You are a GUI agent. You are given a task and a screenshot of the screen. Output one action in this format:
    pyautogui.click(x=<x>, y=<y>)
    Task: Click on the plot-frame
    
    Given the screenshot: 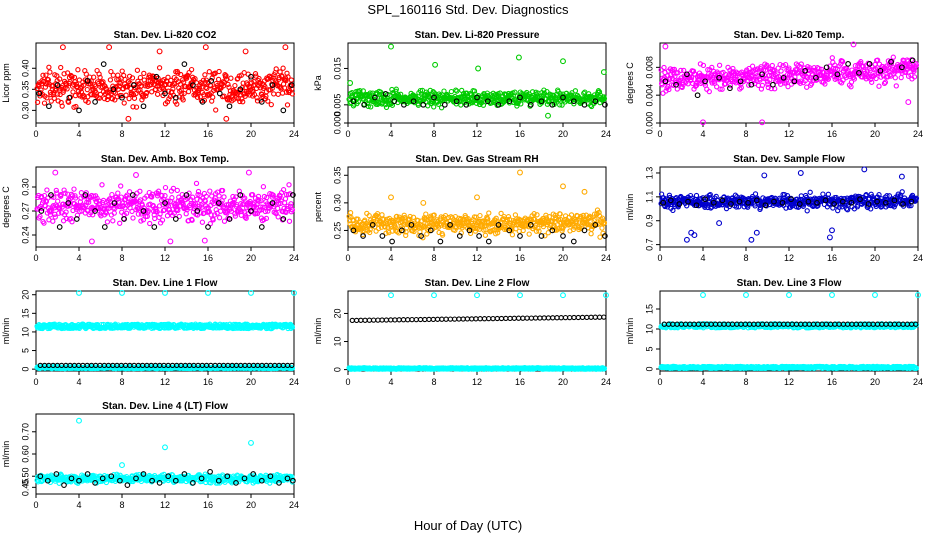 What is the action you would take?
    pyautogui.click(x=165, y=331)
    